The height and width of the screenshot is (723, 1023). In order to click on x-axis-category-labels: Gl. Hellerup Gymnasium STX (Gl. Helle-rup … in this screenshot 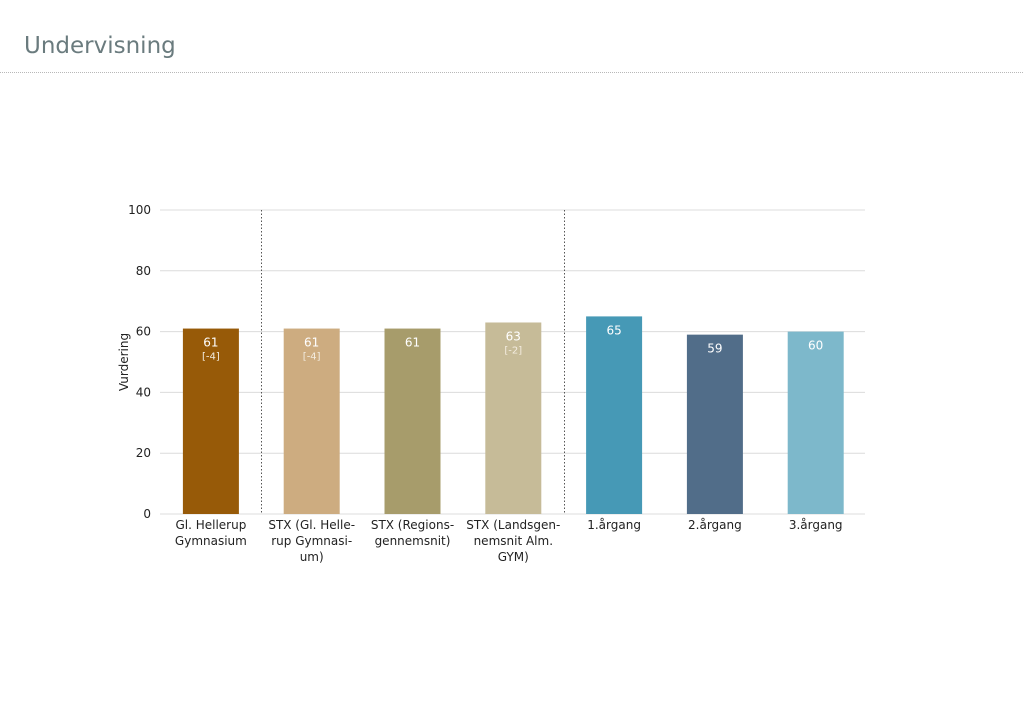, I will do `click(509, 541)`.